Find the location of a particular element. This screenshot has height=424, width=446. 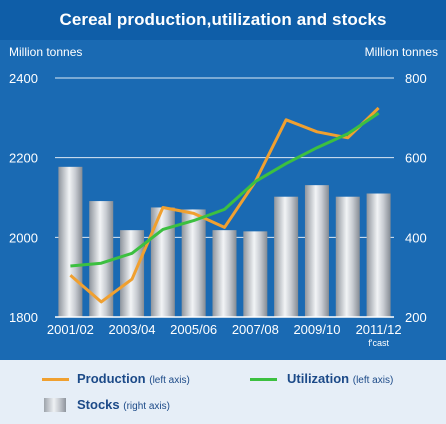

left-y-tick-label: 2400 is located at coordinates (23, 78).